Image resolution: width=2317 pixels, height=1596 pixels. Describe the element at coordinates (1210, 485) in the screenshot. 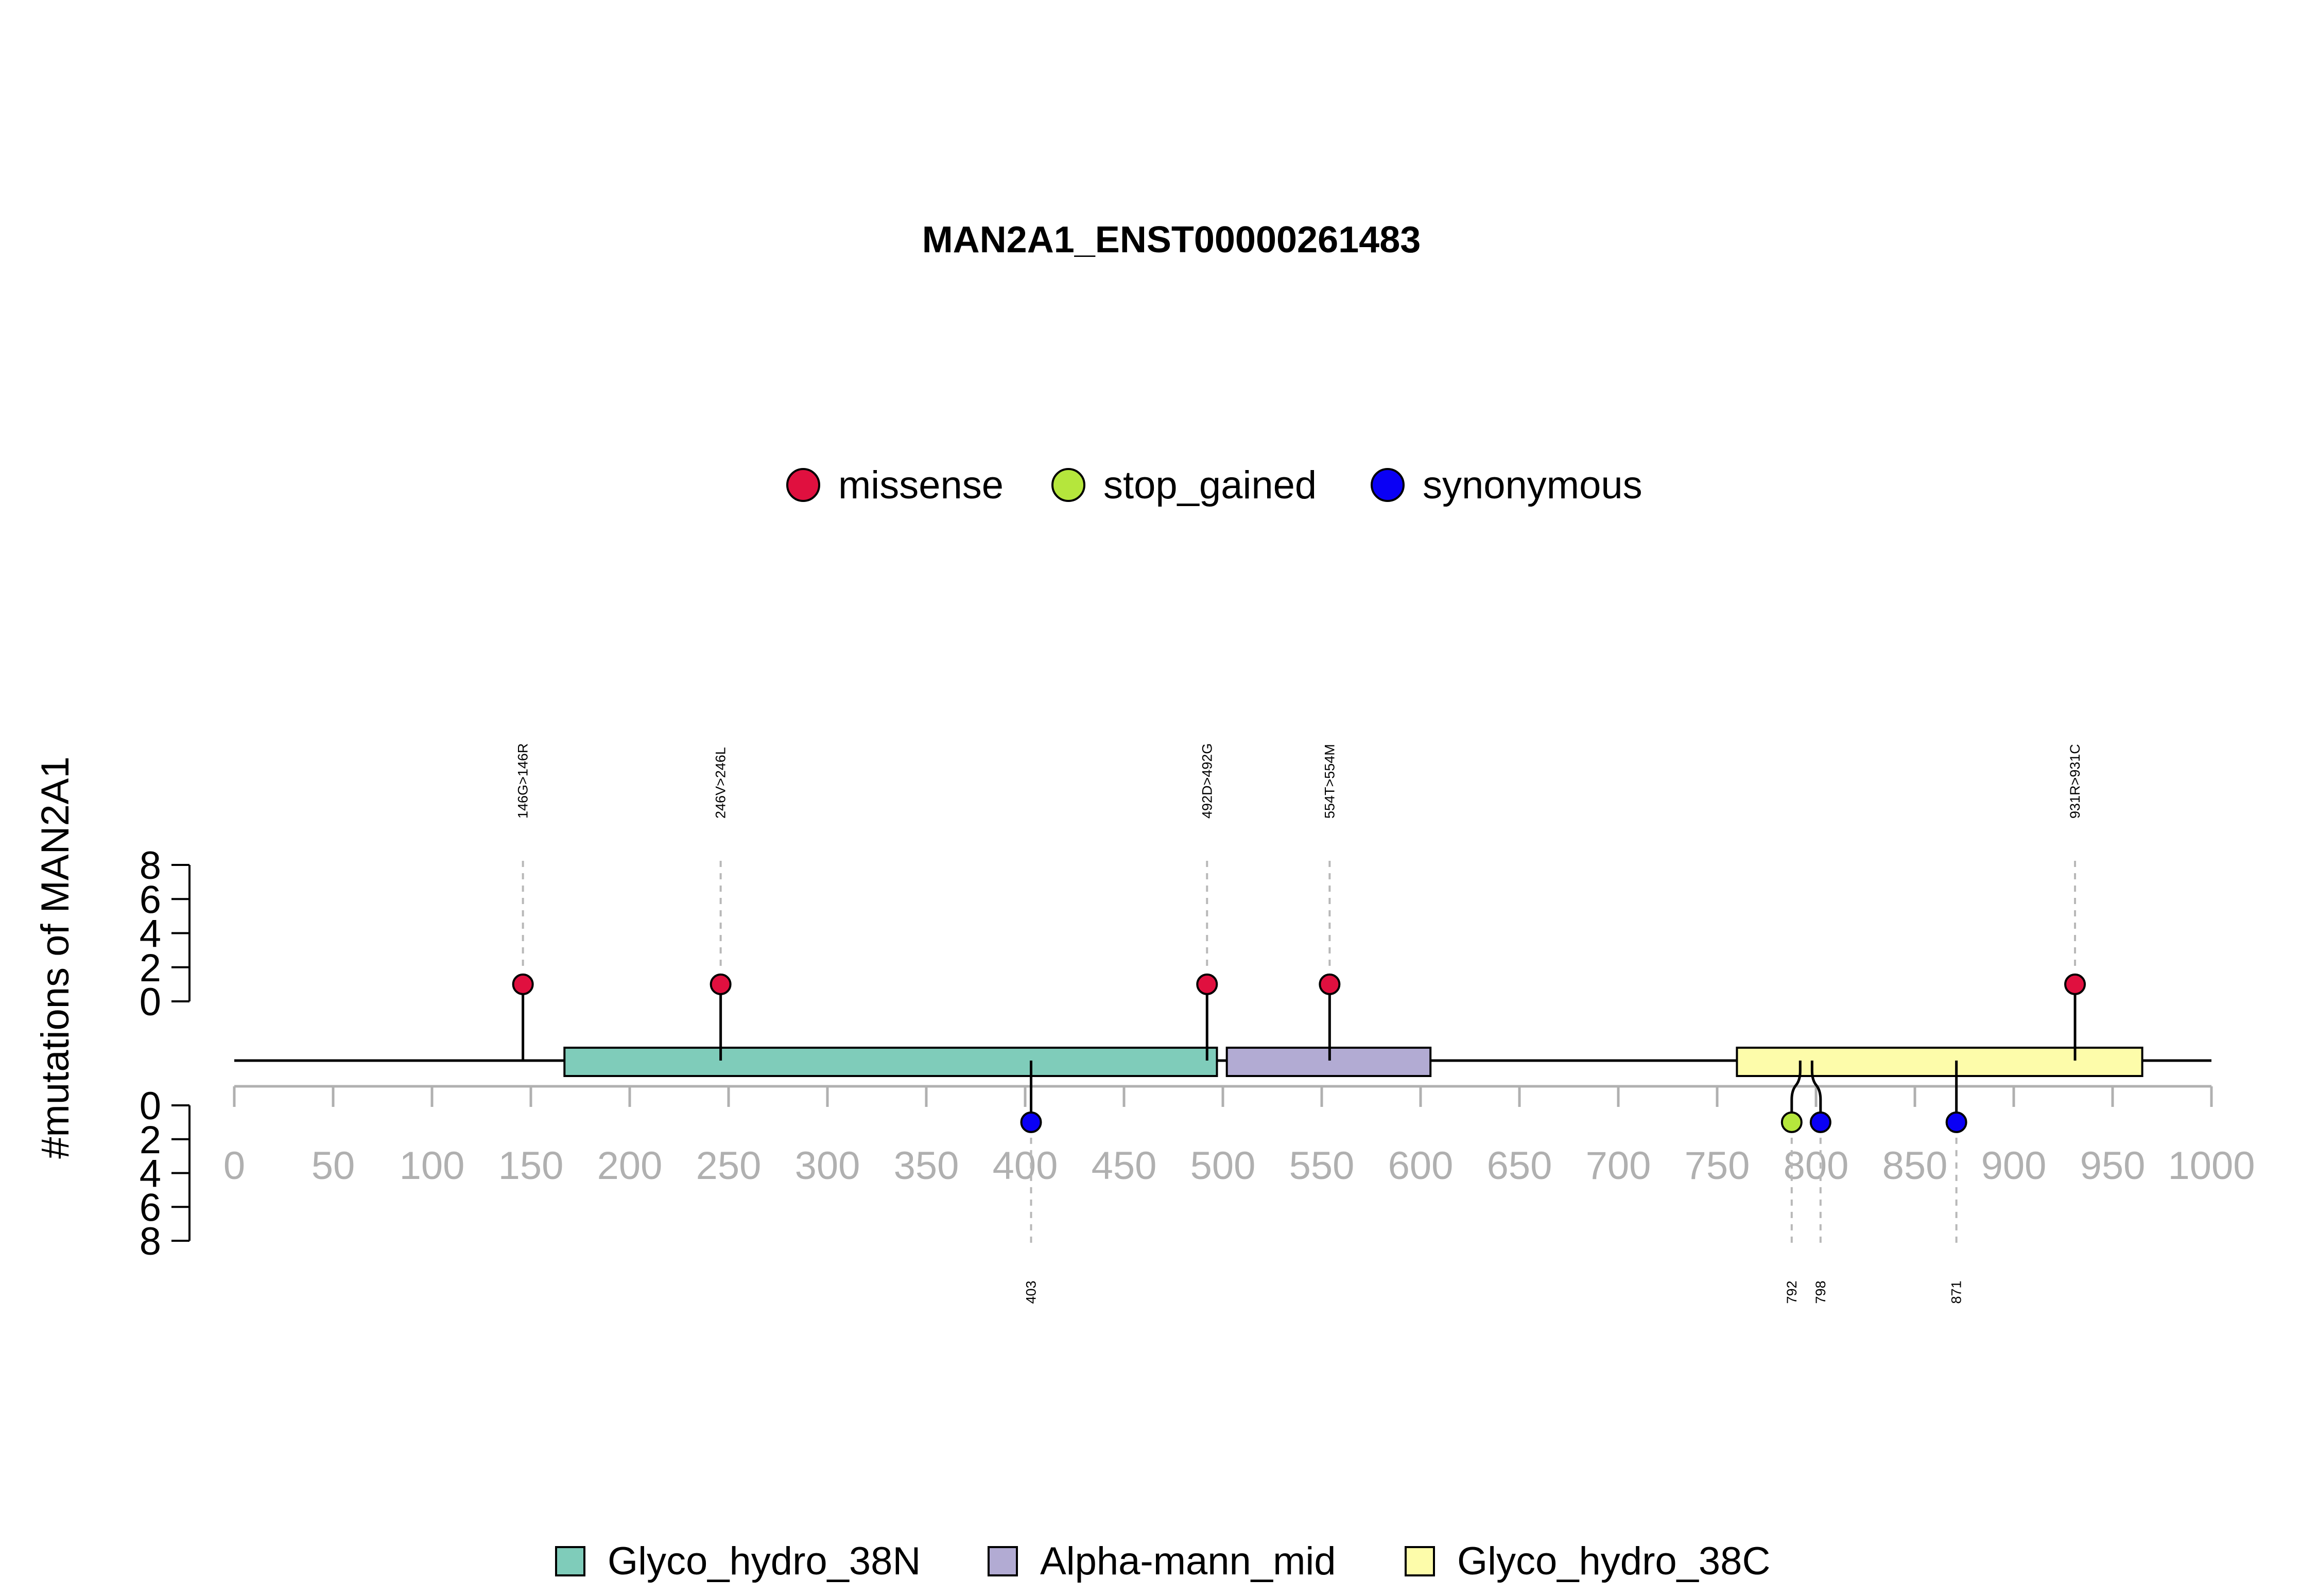

I see `legend-label-stop_gained: stop_gained` at that location.